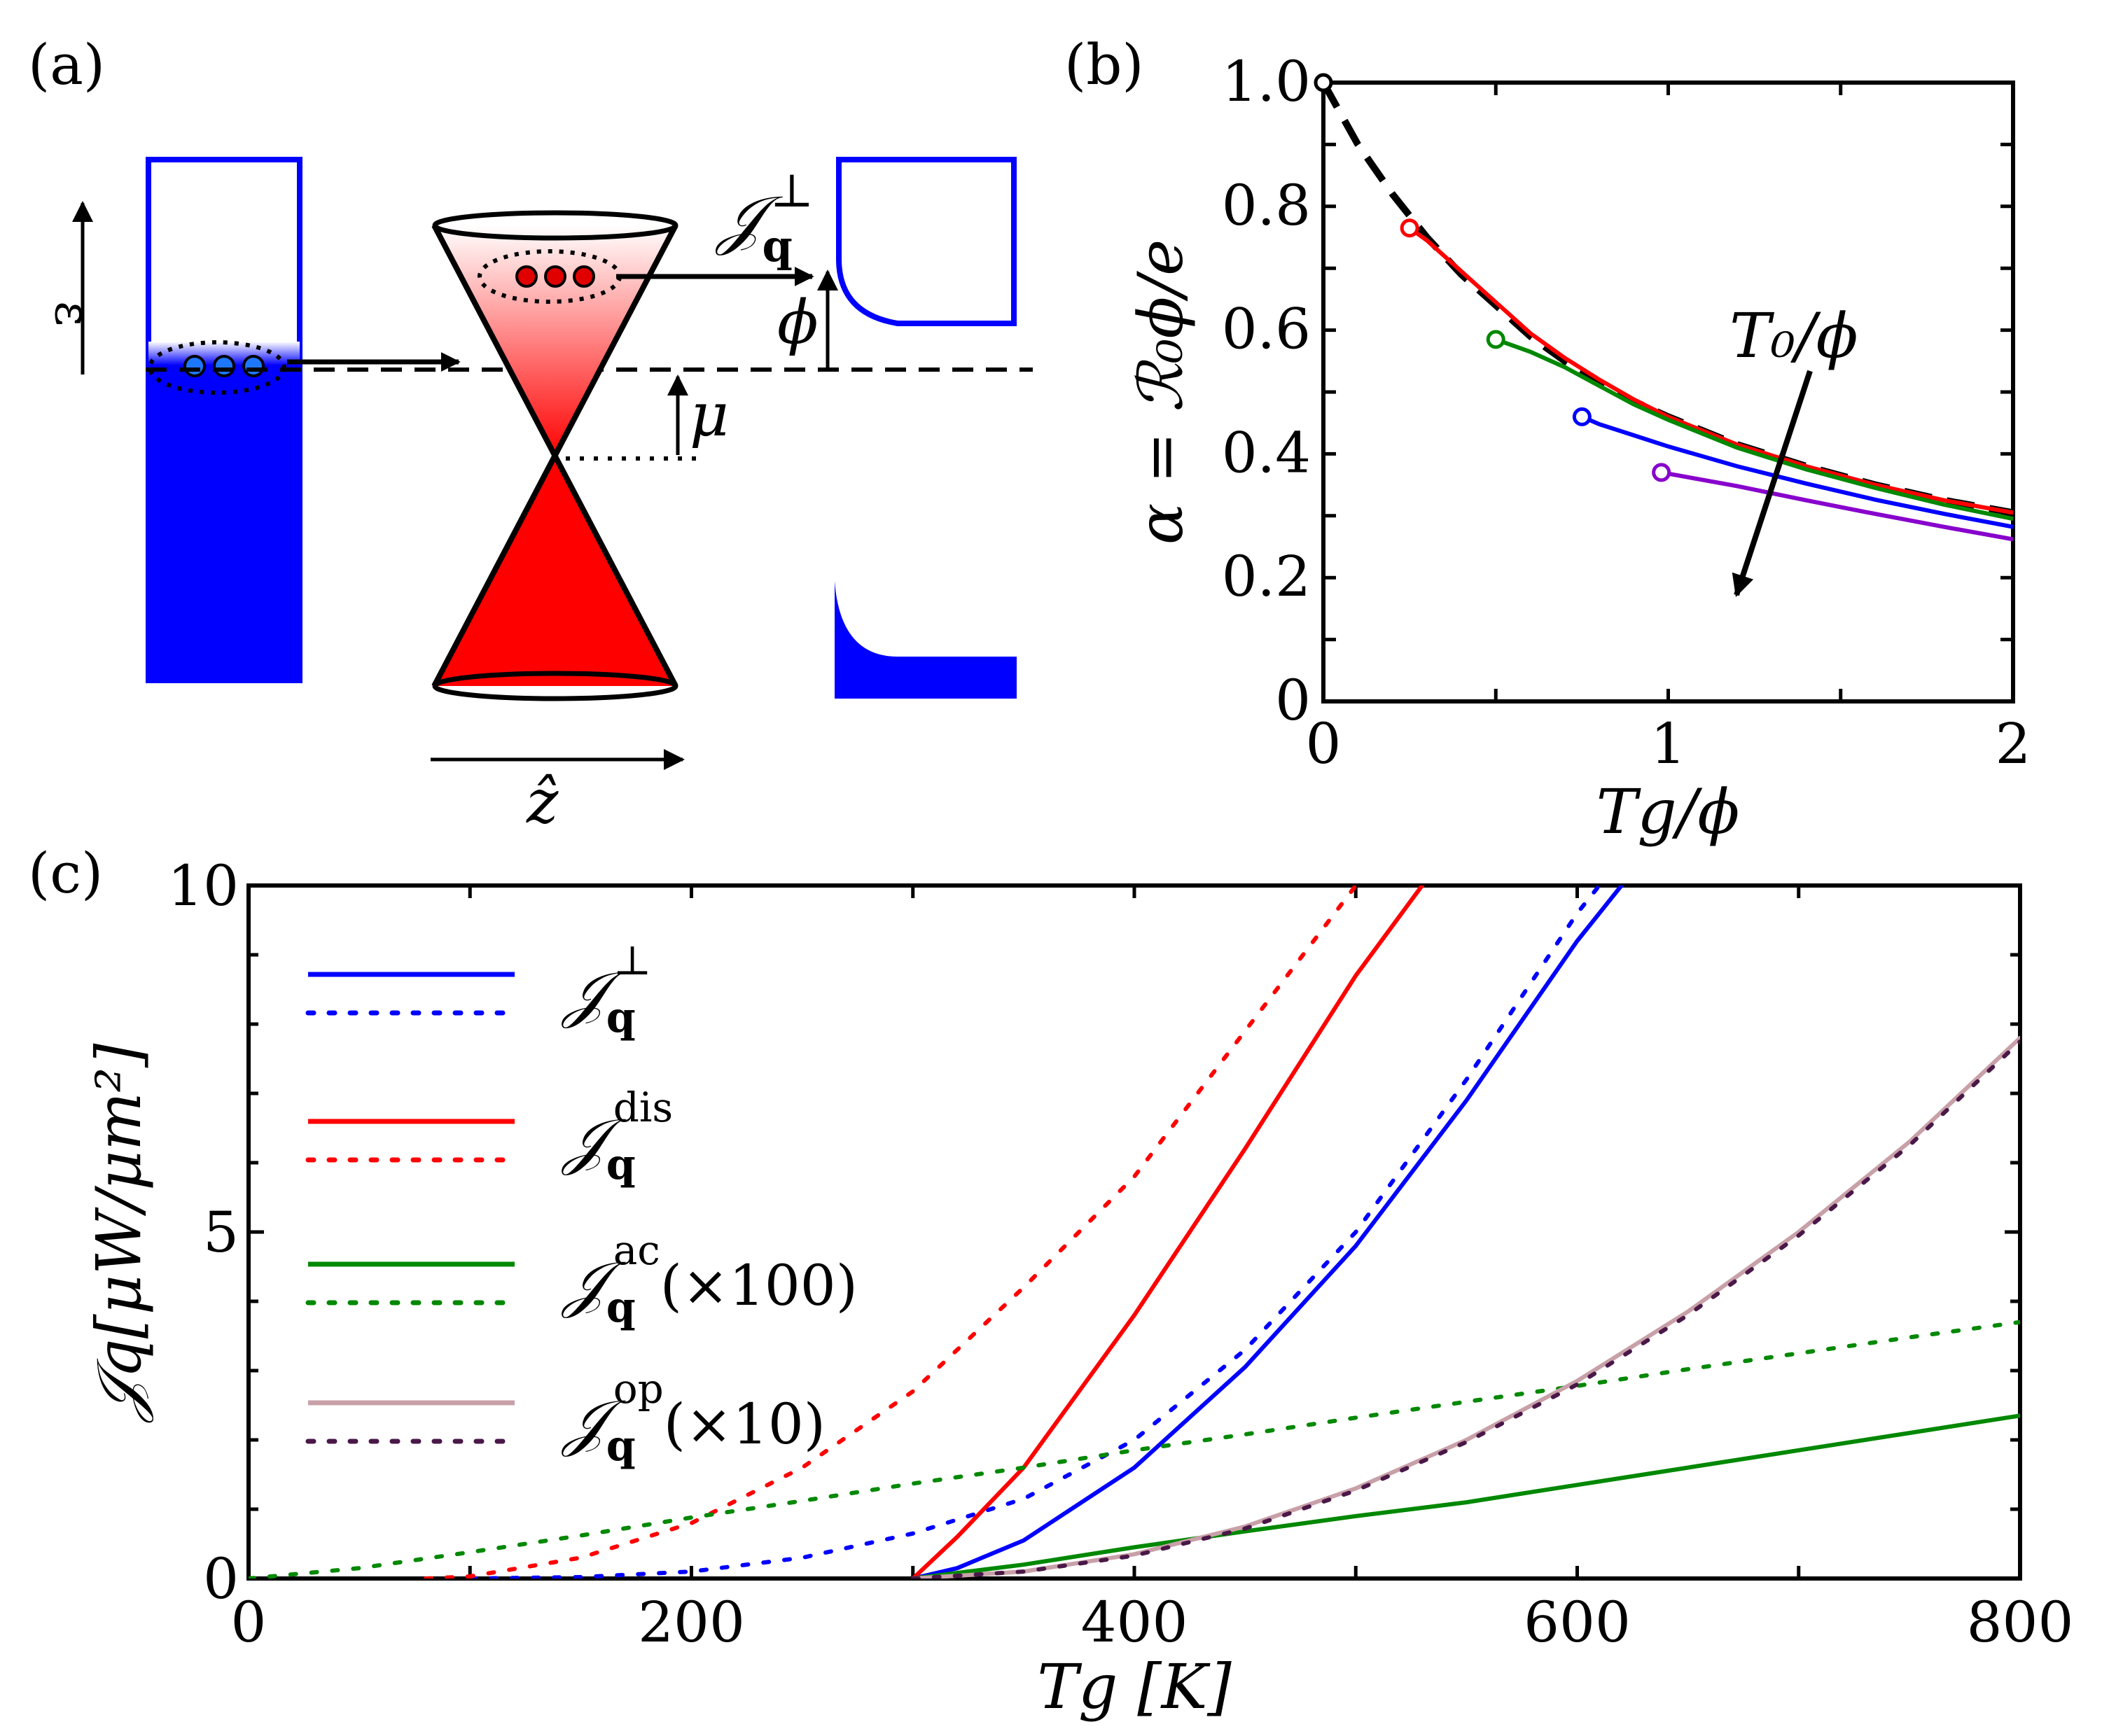 The width and height of the screenshot is (2109, 1736). Describe the element at coordinates (1668, 812) in the screenshot. I see `panel-b-xlabel: Tg/ϕ` at that location.